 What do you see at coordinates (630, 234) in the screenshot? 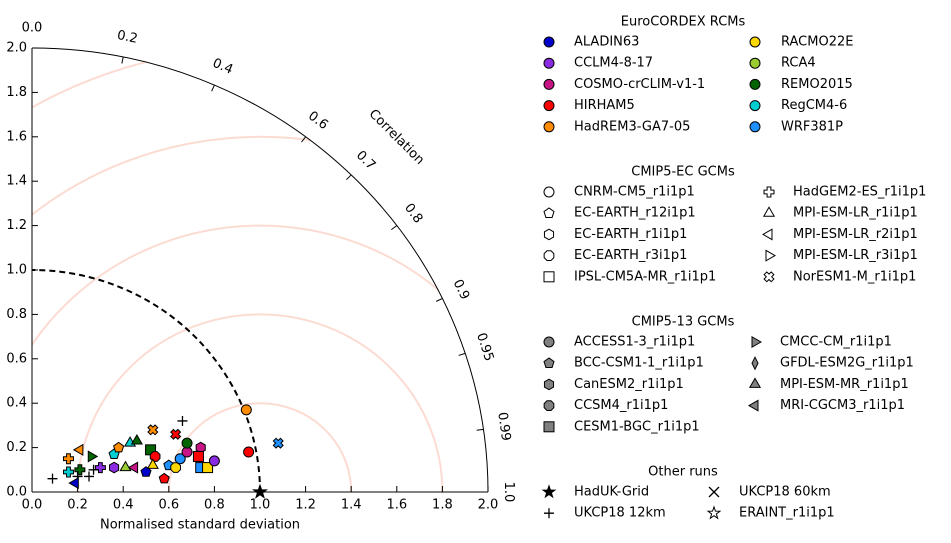
I see `legend-label: EC-EARTH_r1i1p1` at bounding box center [630, 234].